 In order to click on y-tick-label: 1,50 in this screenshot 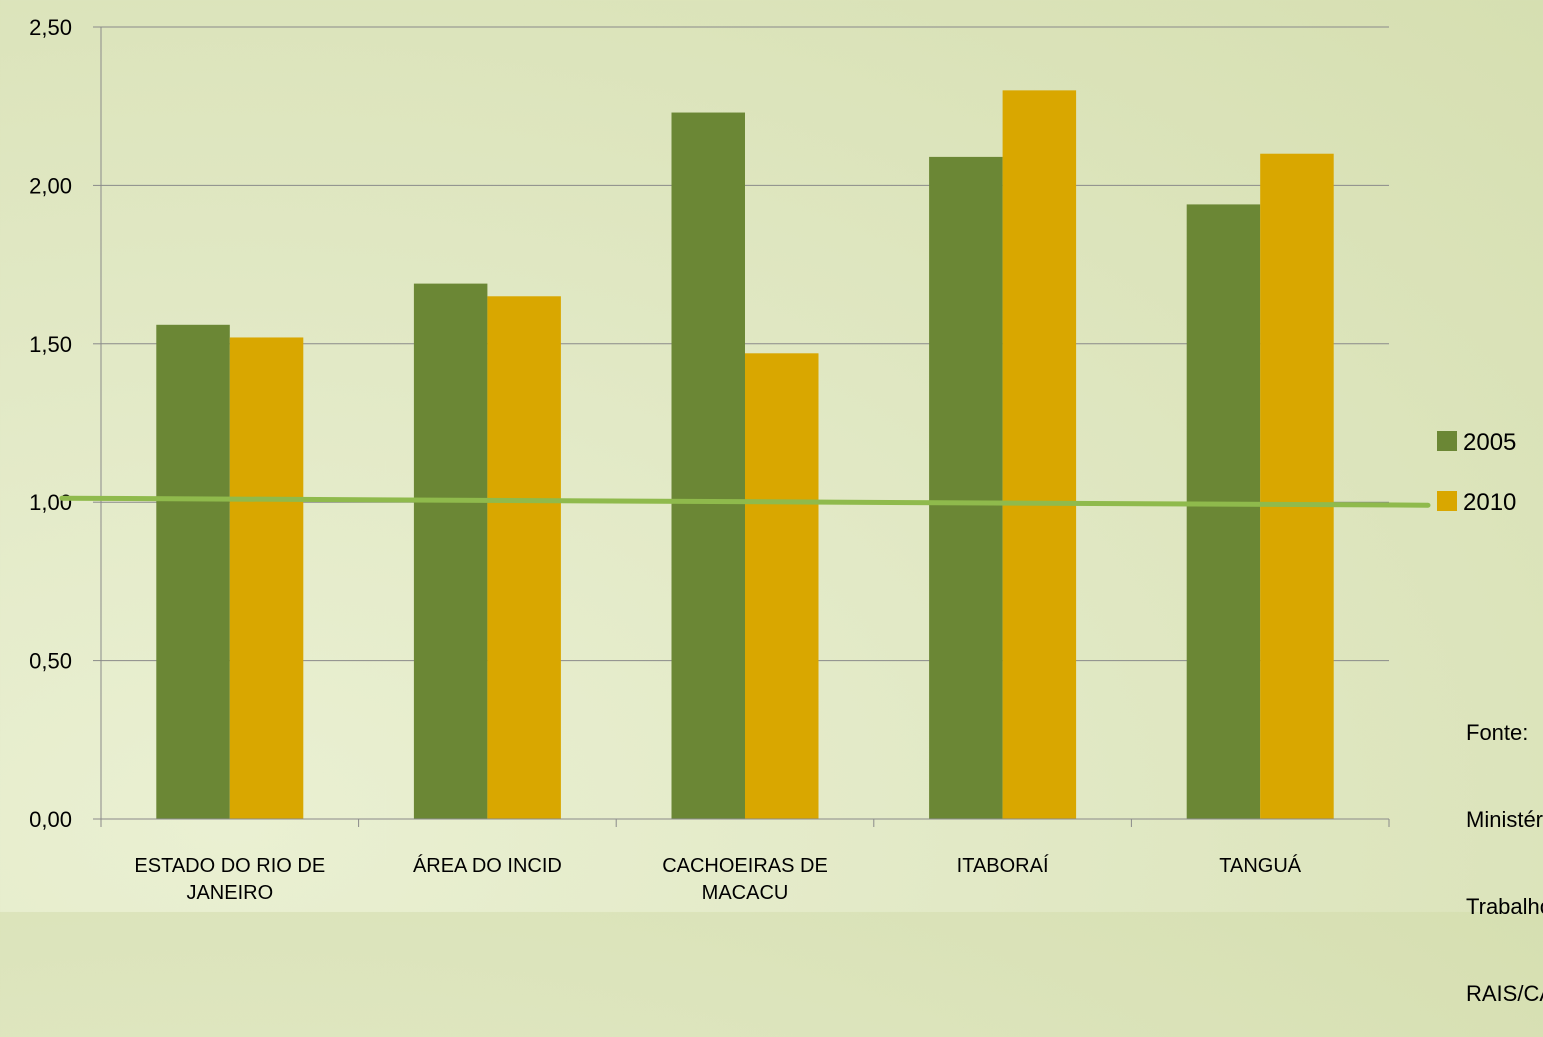, I will do `click(50, 344)`.